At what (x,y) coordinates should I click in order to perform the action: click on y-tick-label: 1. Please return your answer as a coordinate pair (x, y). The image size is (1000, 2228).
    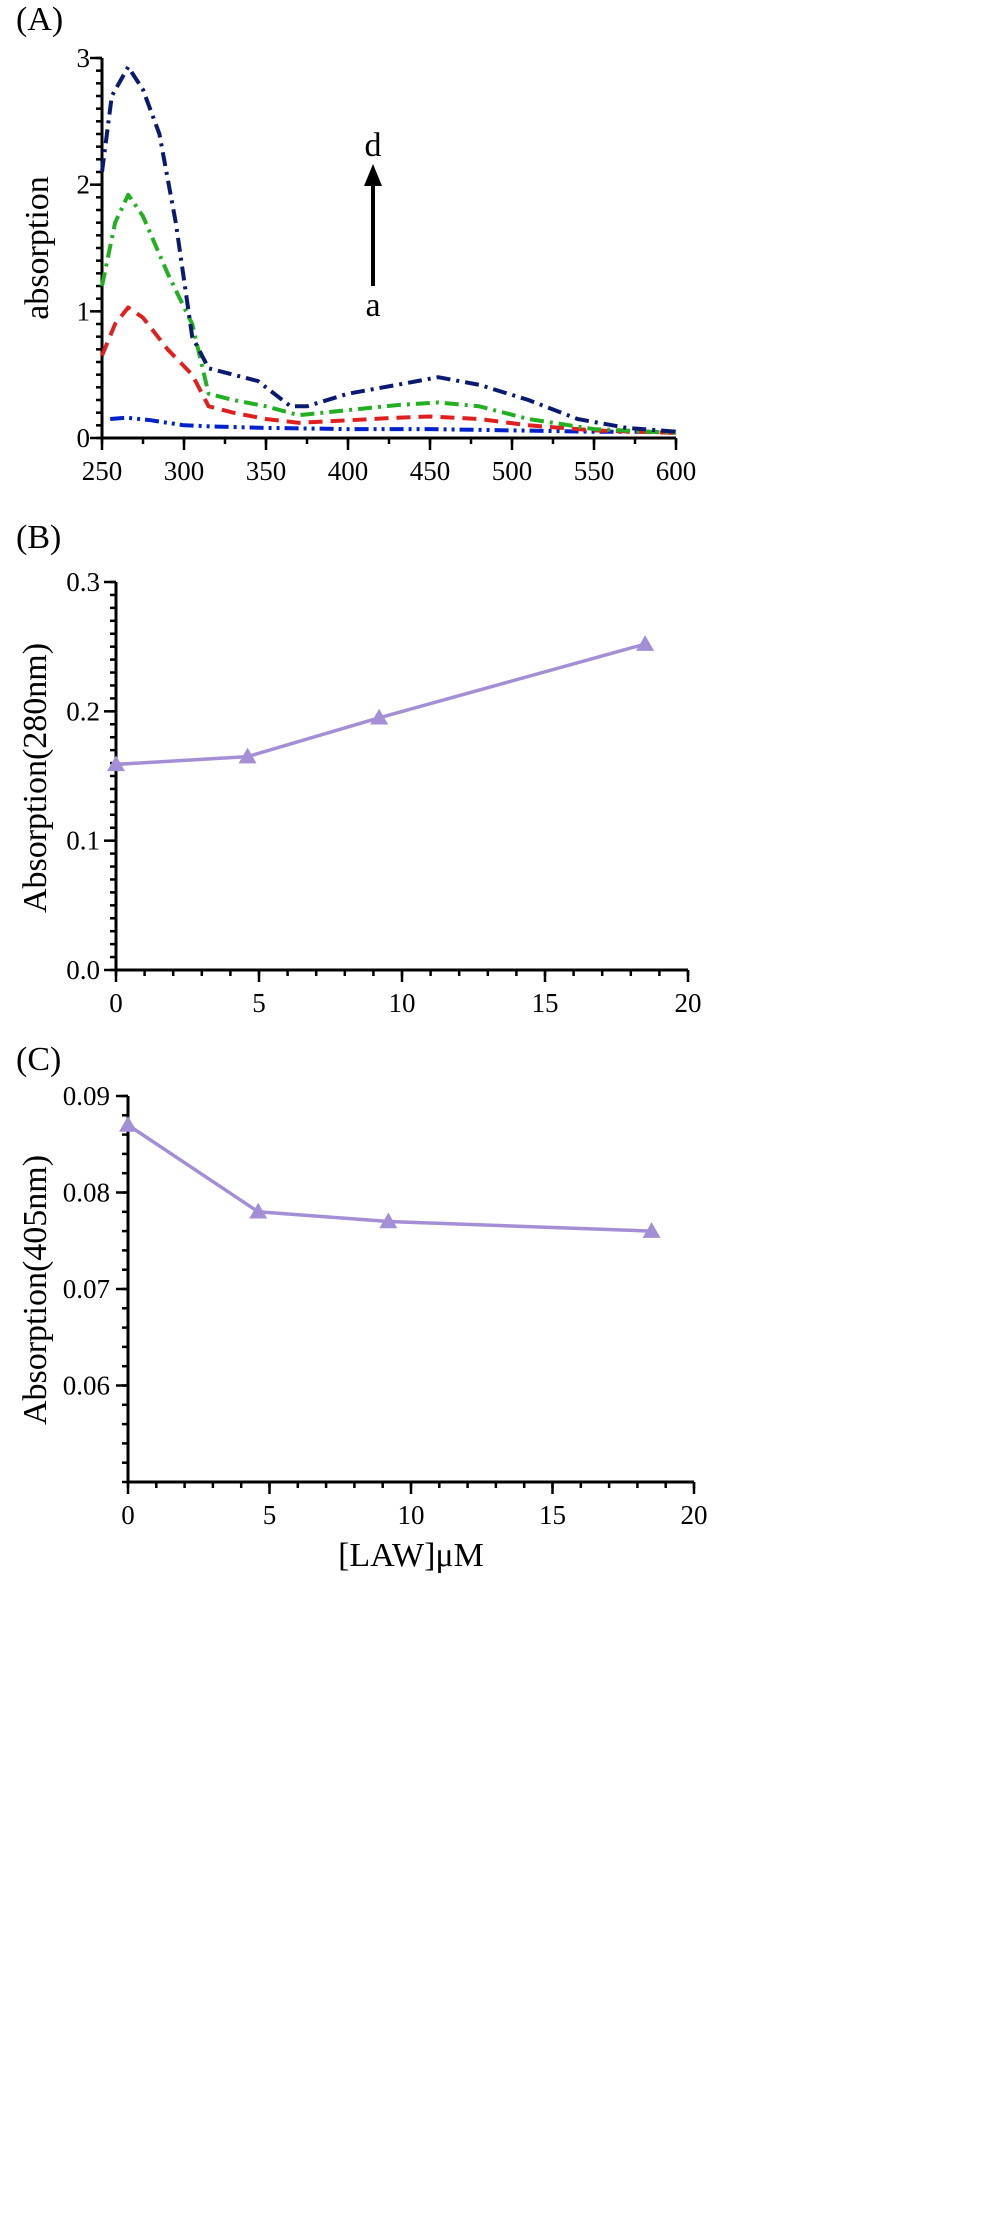
    Looking at the image, I should click on (84, 311).